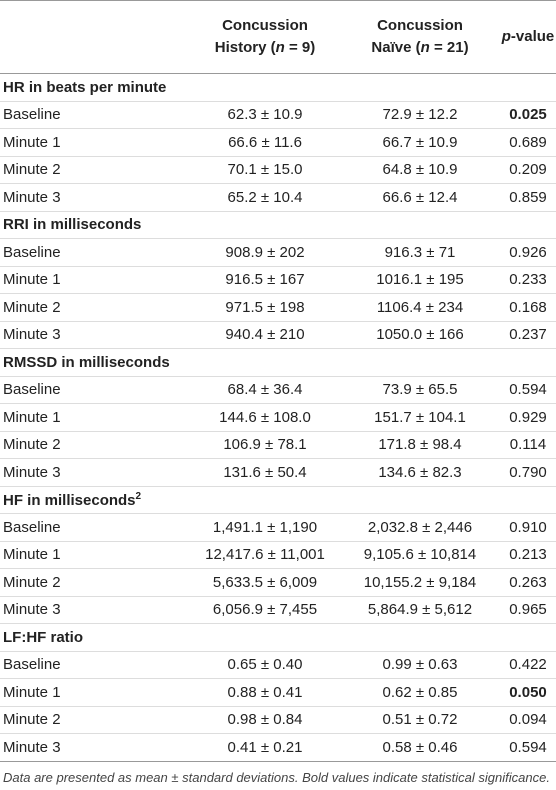  What do you see at coordinates (528, 665) in the screenshot?
I see `cell: 0.422` at bounding box center [528, 665].